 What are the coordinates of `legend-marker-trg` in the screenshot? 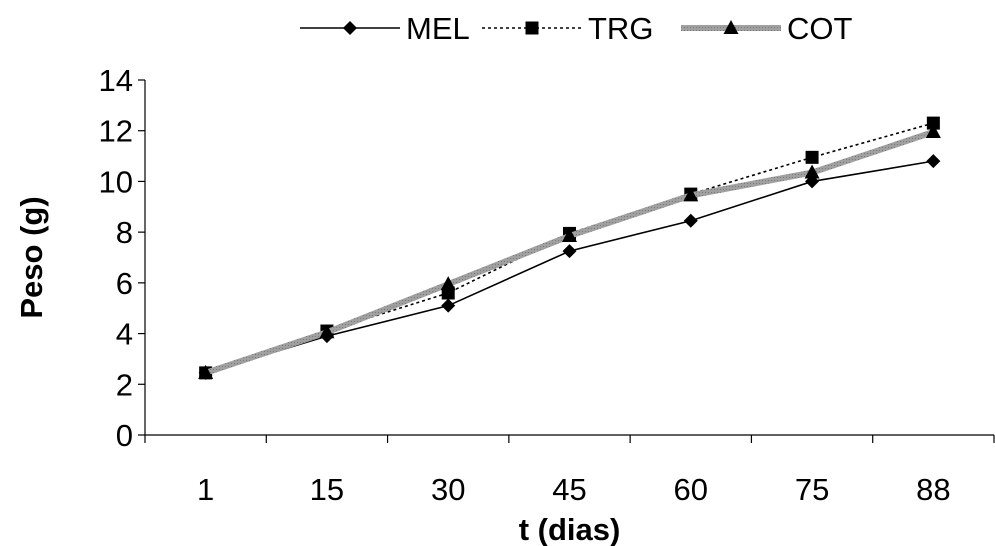 It's located at (532, 28).